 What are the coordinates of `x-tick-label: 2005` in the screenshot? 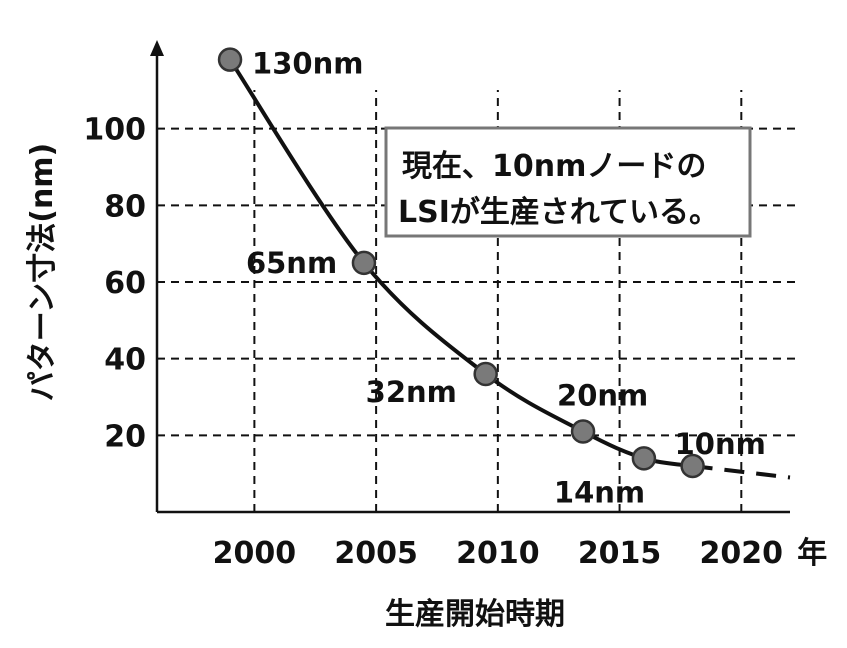 It's located at (376, 553).